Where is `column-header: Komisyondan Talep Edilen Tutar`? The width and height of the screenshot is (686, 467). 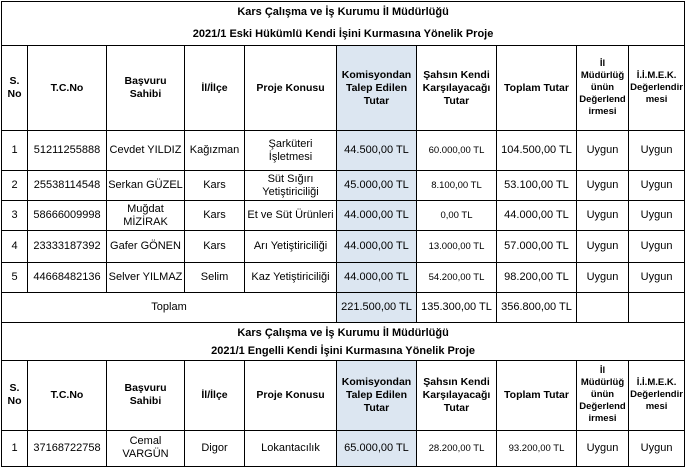
column-header: Komisyondan Talep Edilen Tutar is located at coordinates (376, 395).